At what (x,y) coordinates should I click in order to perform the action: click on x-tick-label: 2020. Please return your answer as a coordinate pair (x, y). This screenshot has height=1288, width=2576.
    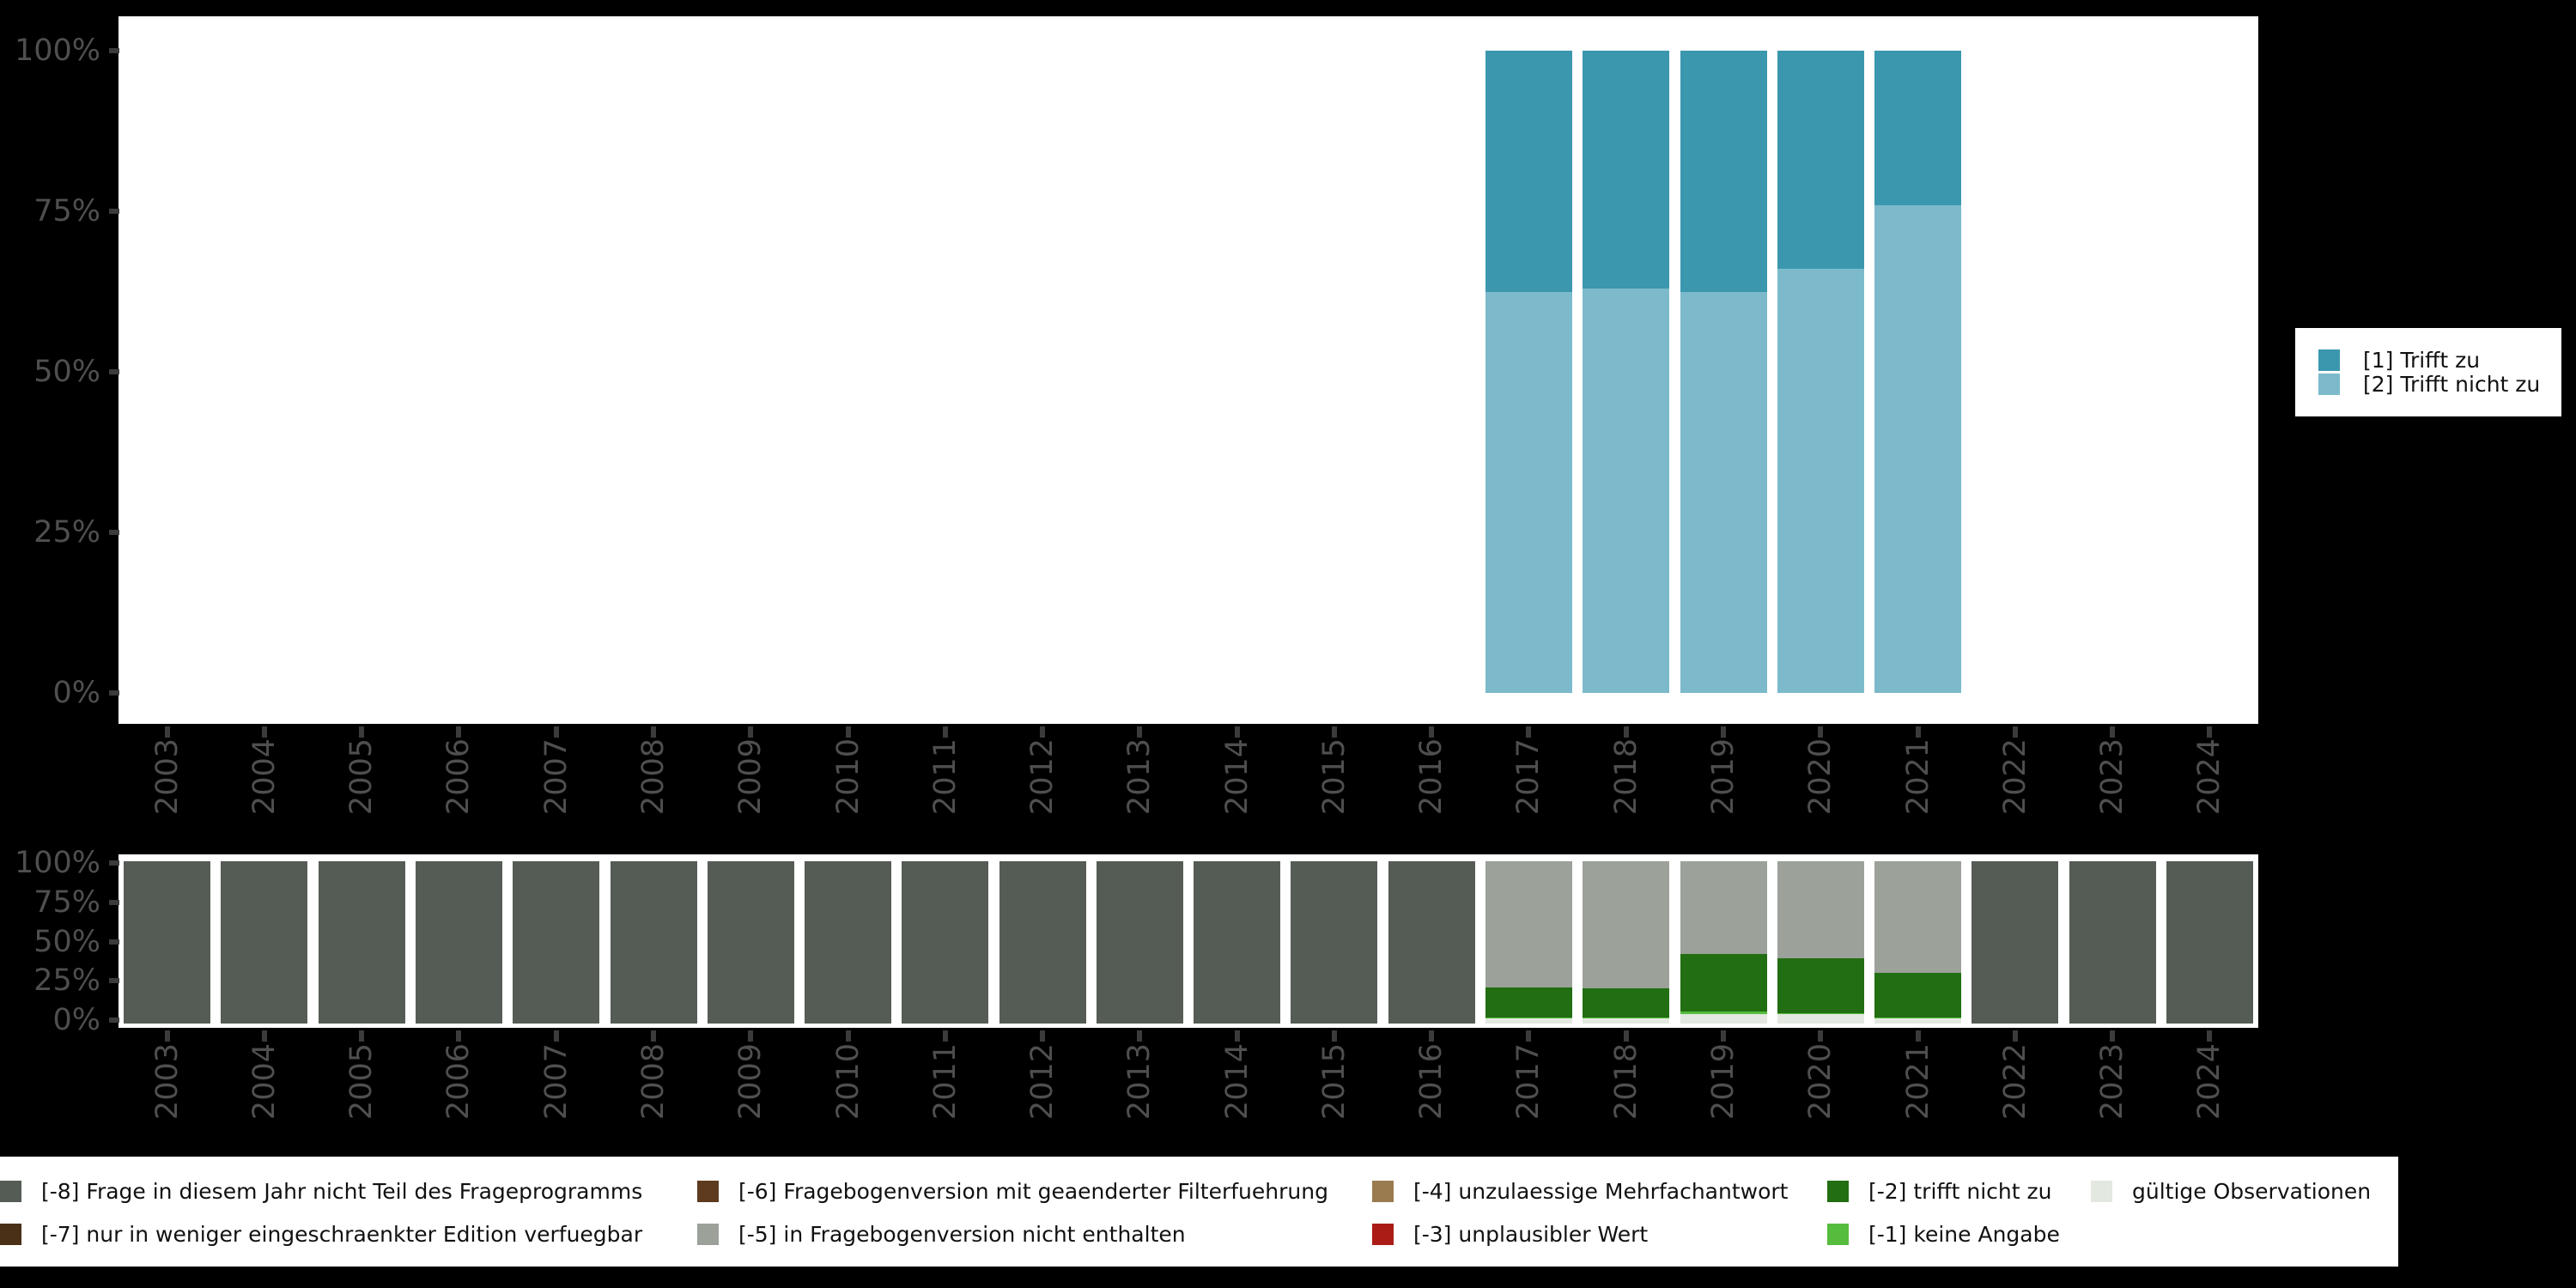
    Looking at the image, I should click on (1821, 1082).